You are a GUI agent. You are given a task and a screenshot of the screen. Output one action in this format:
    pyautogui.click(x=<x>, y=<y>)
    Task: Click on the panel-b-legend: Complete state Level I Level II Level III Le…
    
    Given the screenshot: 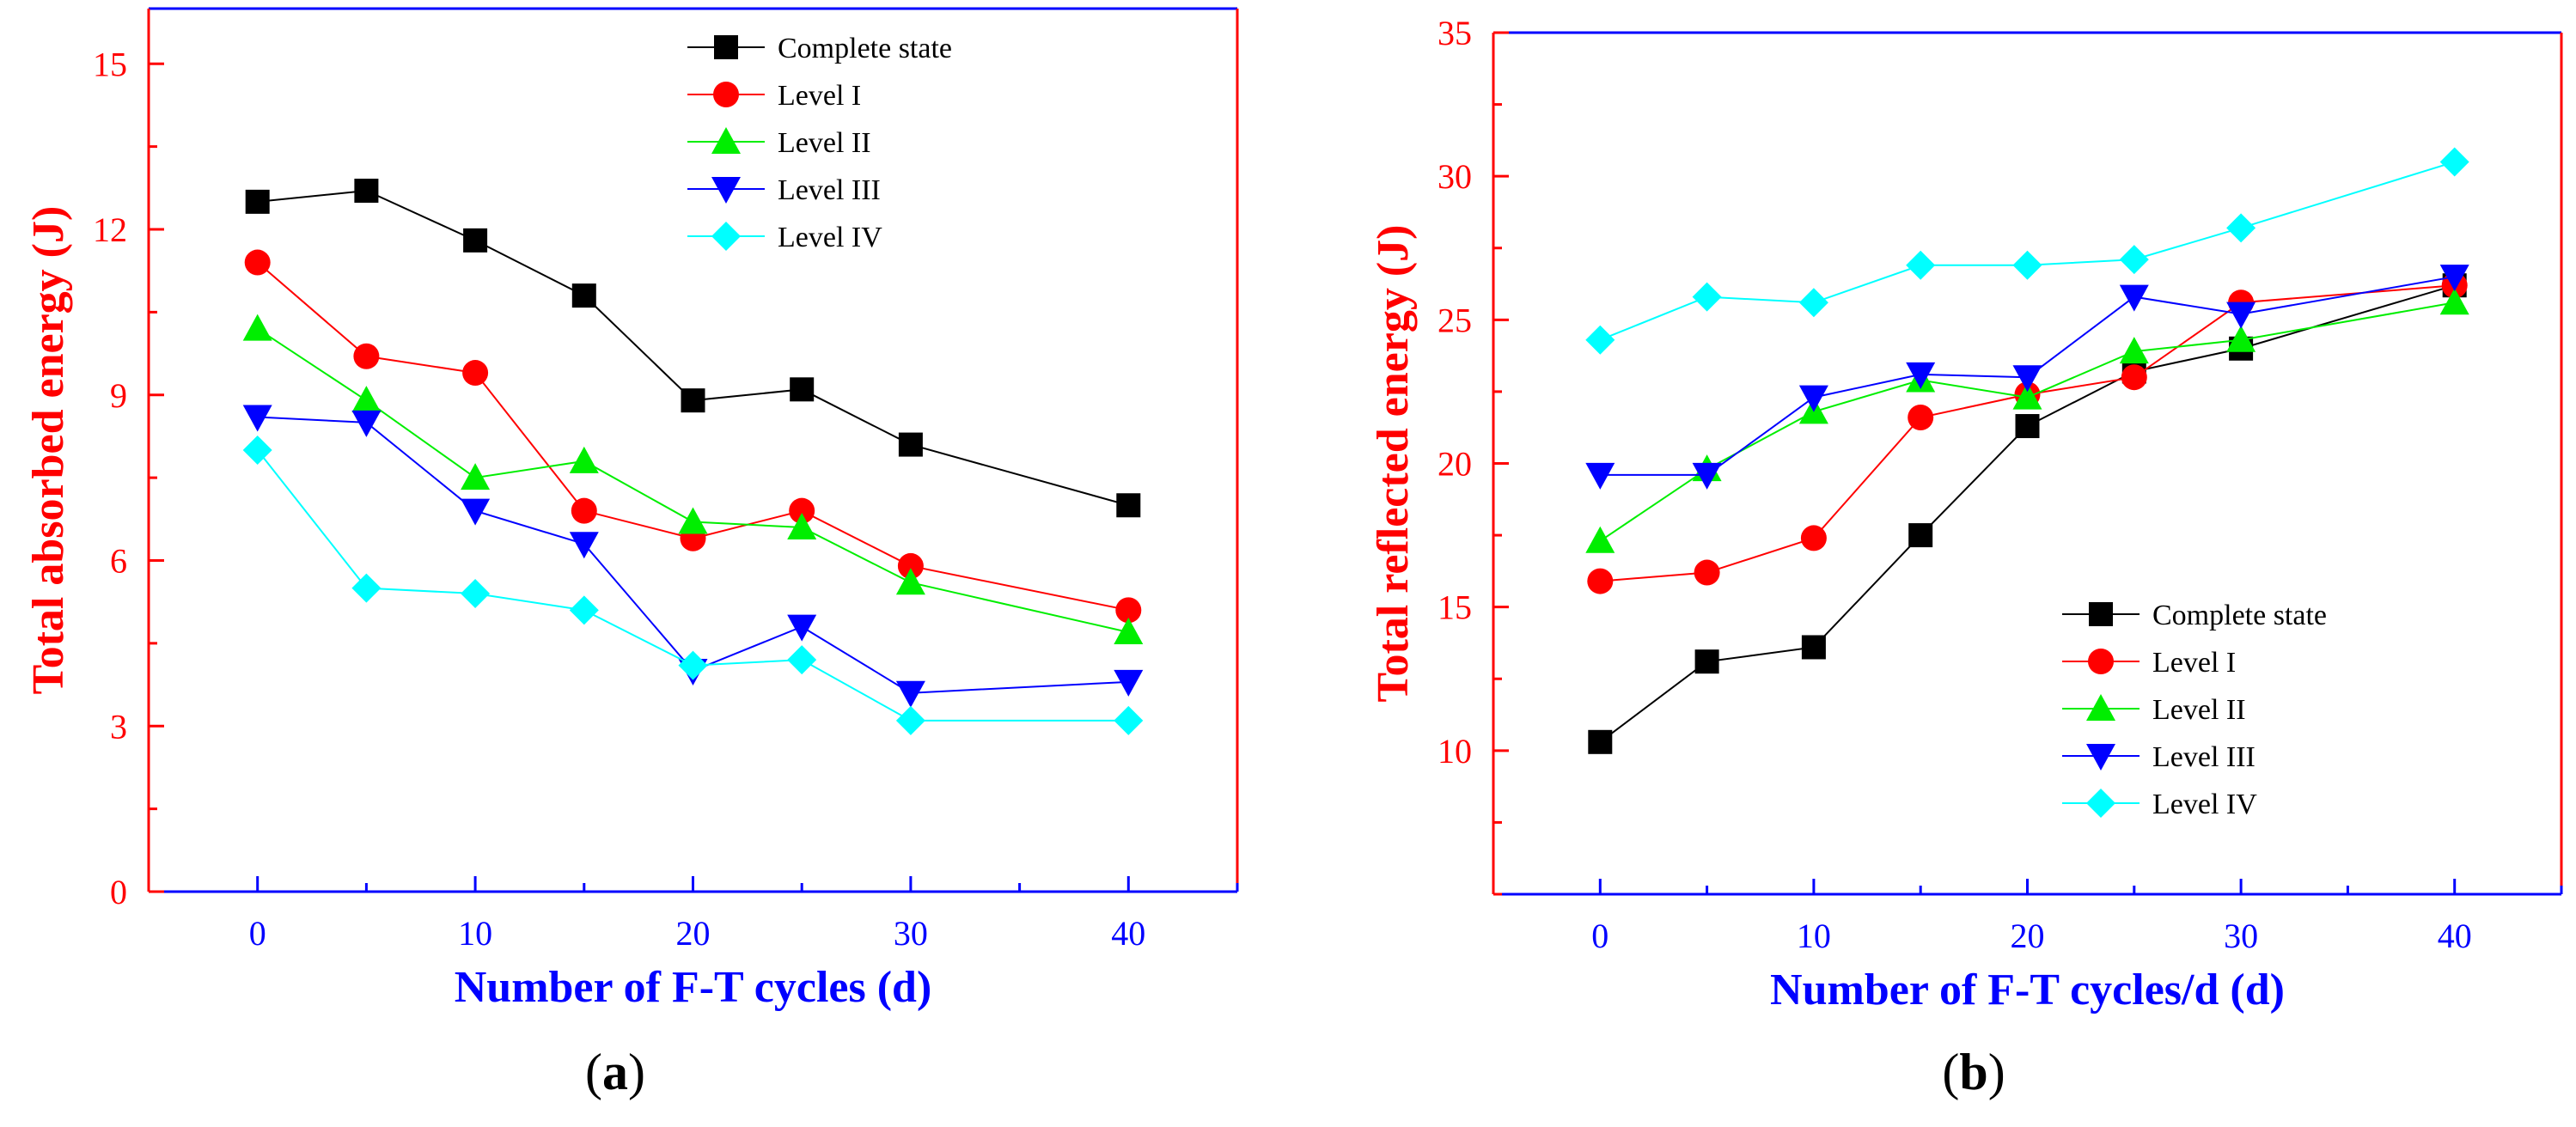 What is the action you would take?
    pyautogui.click(x=2194, y=710)
    